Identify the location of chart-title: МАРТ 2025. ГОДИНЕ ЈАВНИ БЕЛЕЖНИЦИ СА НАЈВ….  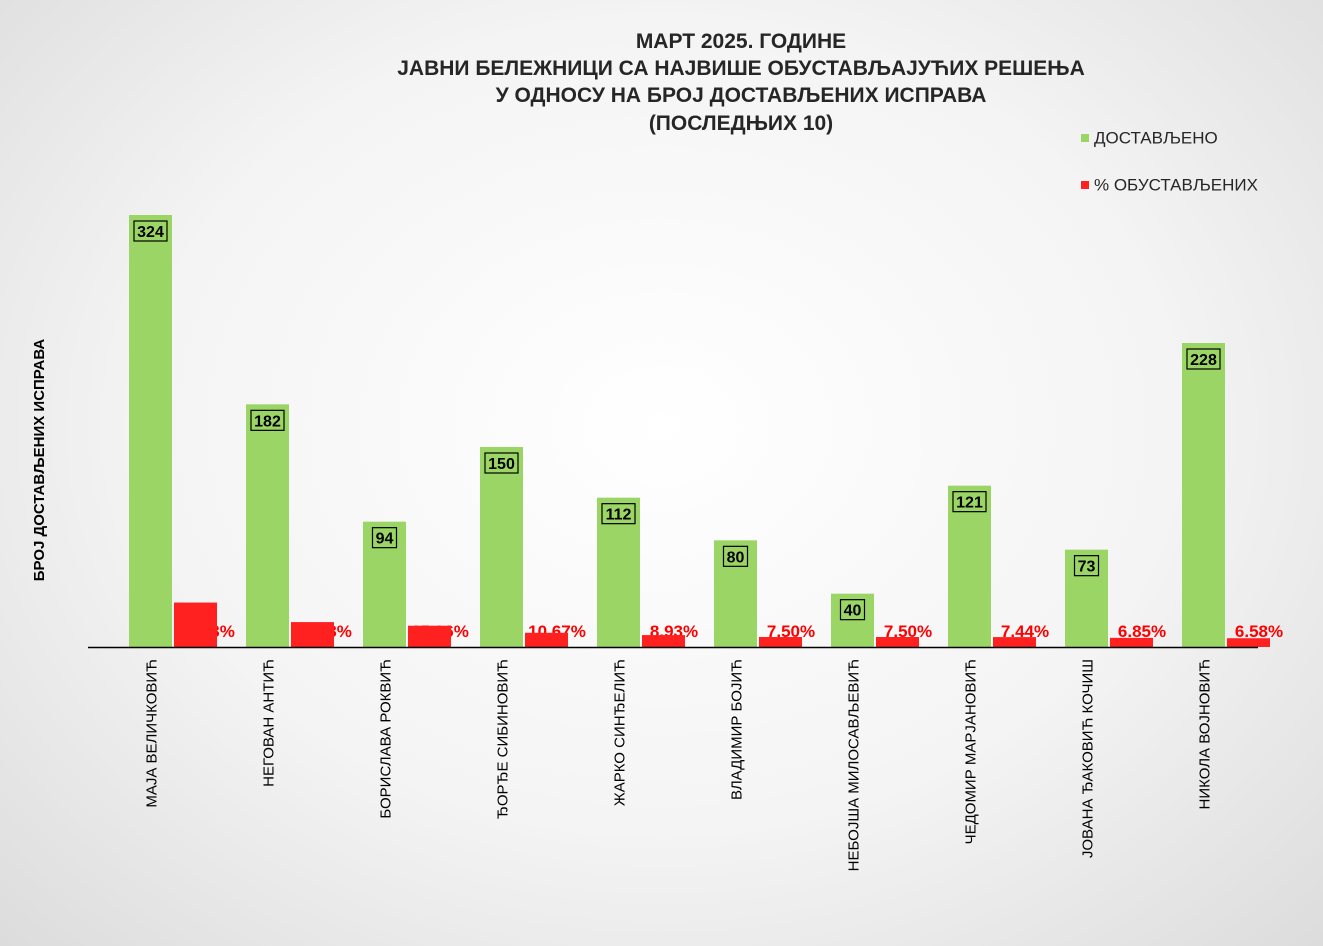
(741, 82).